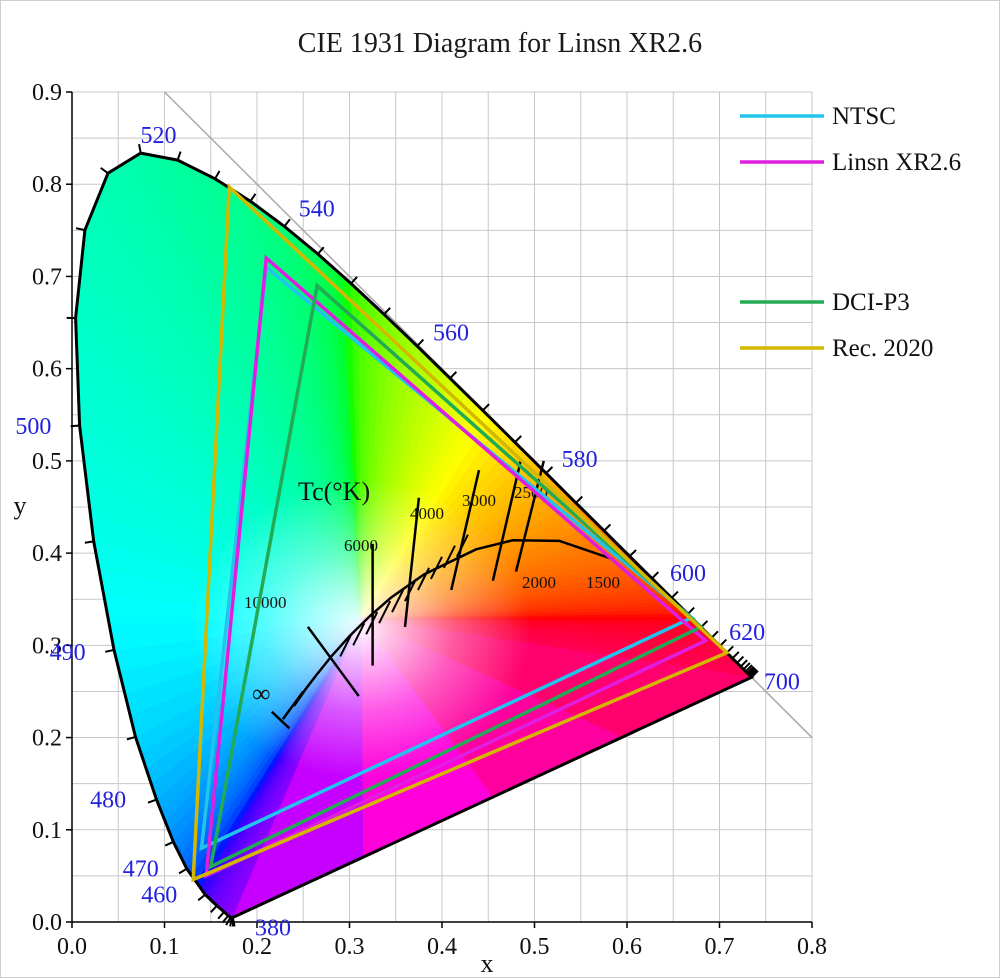 The image size is (1000, 978). I want to click on x-tick-label: 0.8, so click(812, 947).